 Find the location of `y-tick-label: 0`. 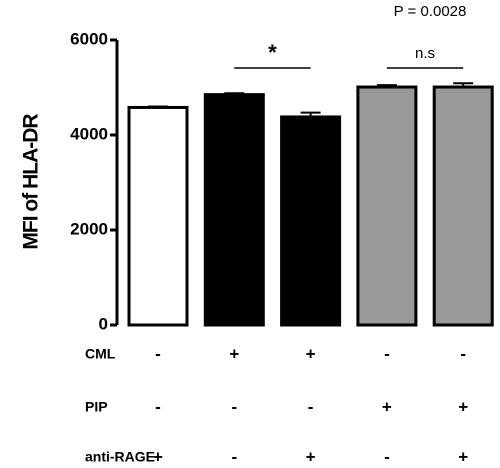

y-tick-label: 0 is located at coordinates (103, 323).